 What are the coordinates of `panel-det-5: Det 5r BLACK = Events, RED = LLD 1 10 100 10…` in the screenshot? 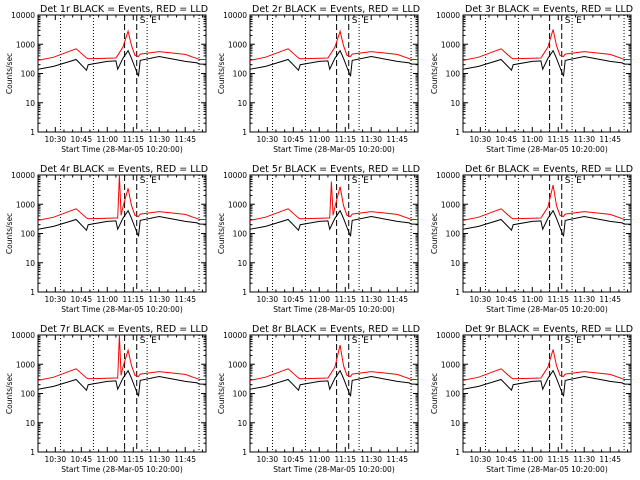 It's located at (318, 239).